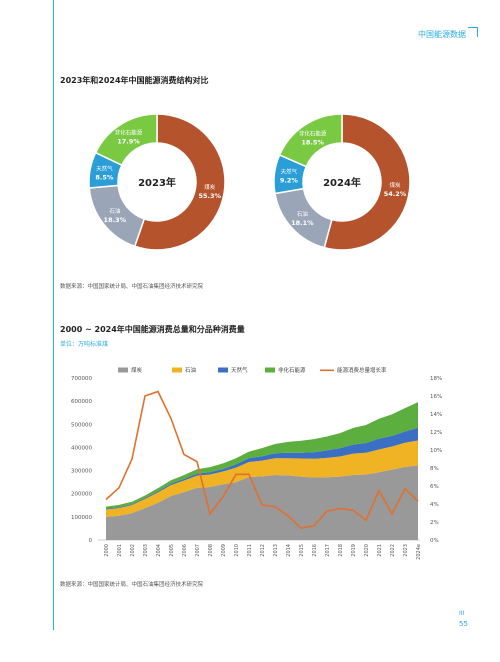  I want to click on x-tick-2001: 2001, so click(120, 550).